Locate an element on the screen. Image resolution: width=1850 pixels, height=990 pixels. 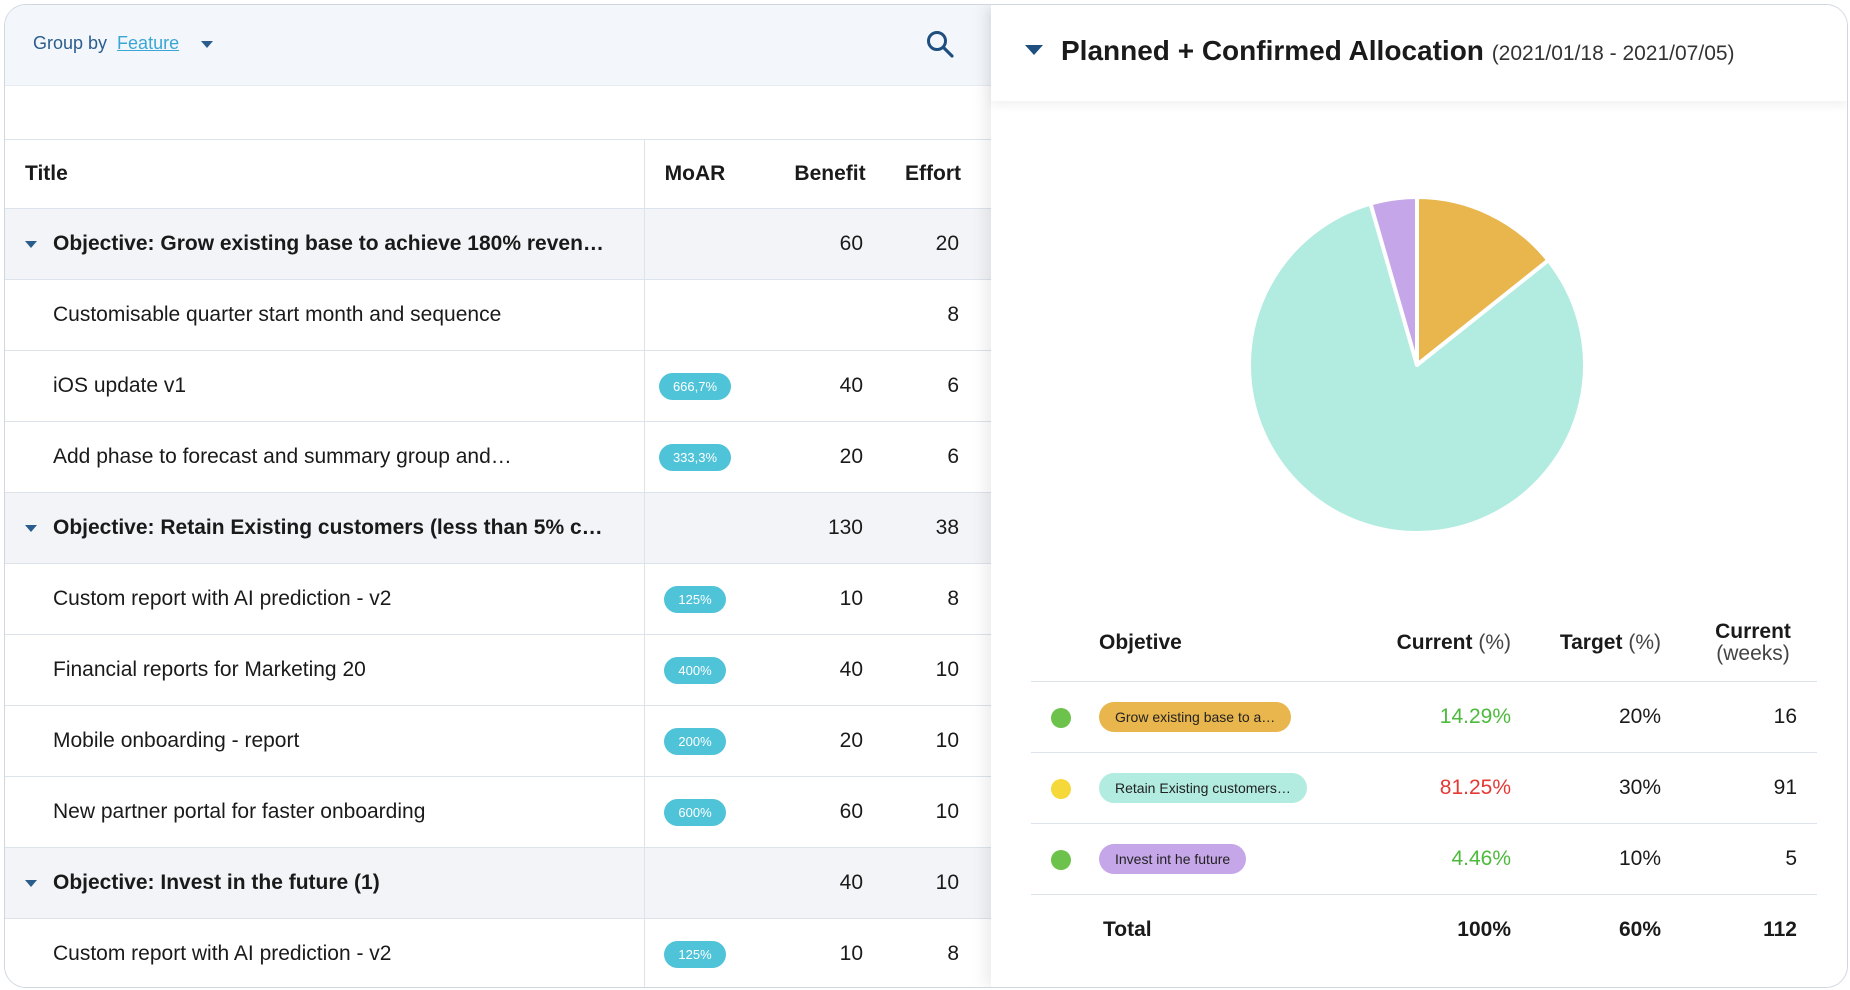
search-icon is located at coordinates (940, 44).